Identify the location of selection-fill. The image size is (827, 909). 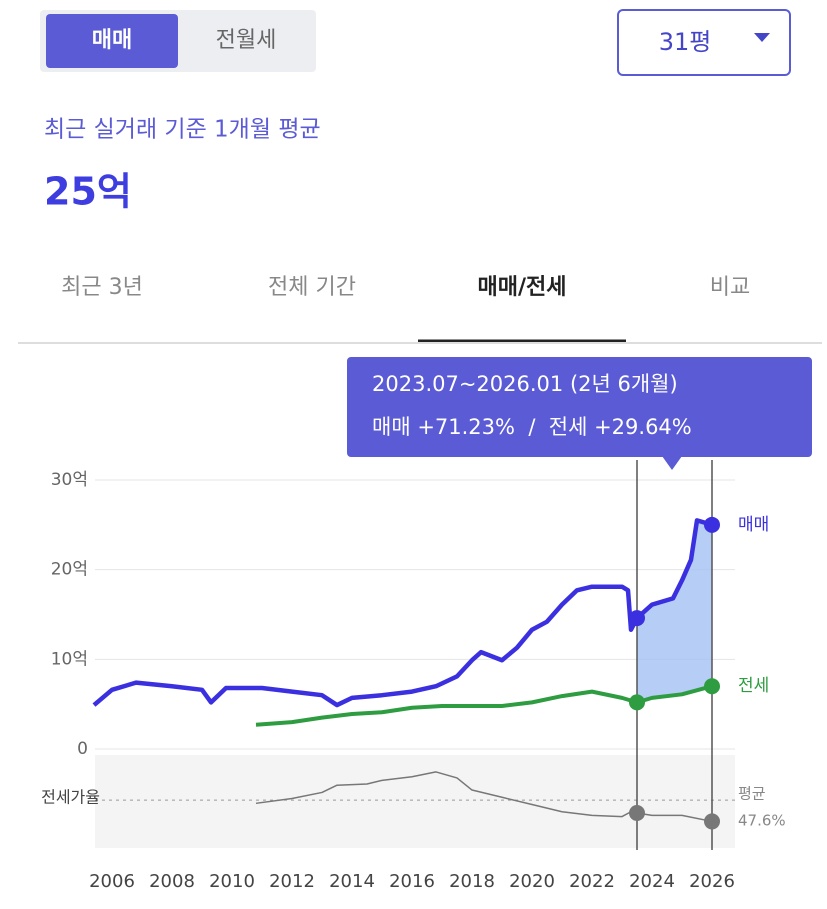
(674, 611).